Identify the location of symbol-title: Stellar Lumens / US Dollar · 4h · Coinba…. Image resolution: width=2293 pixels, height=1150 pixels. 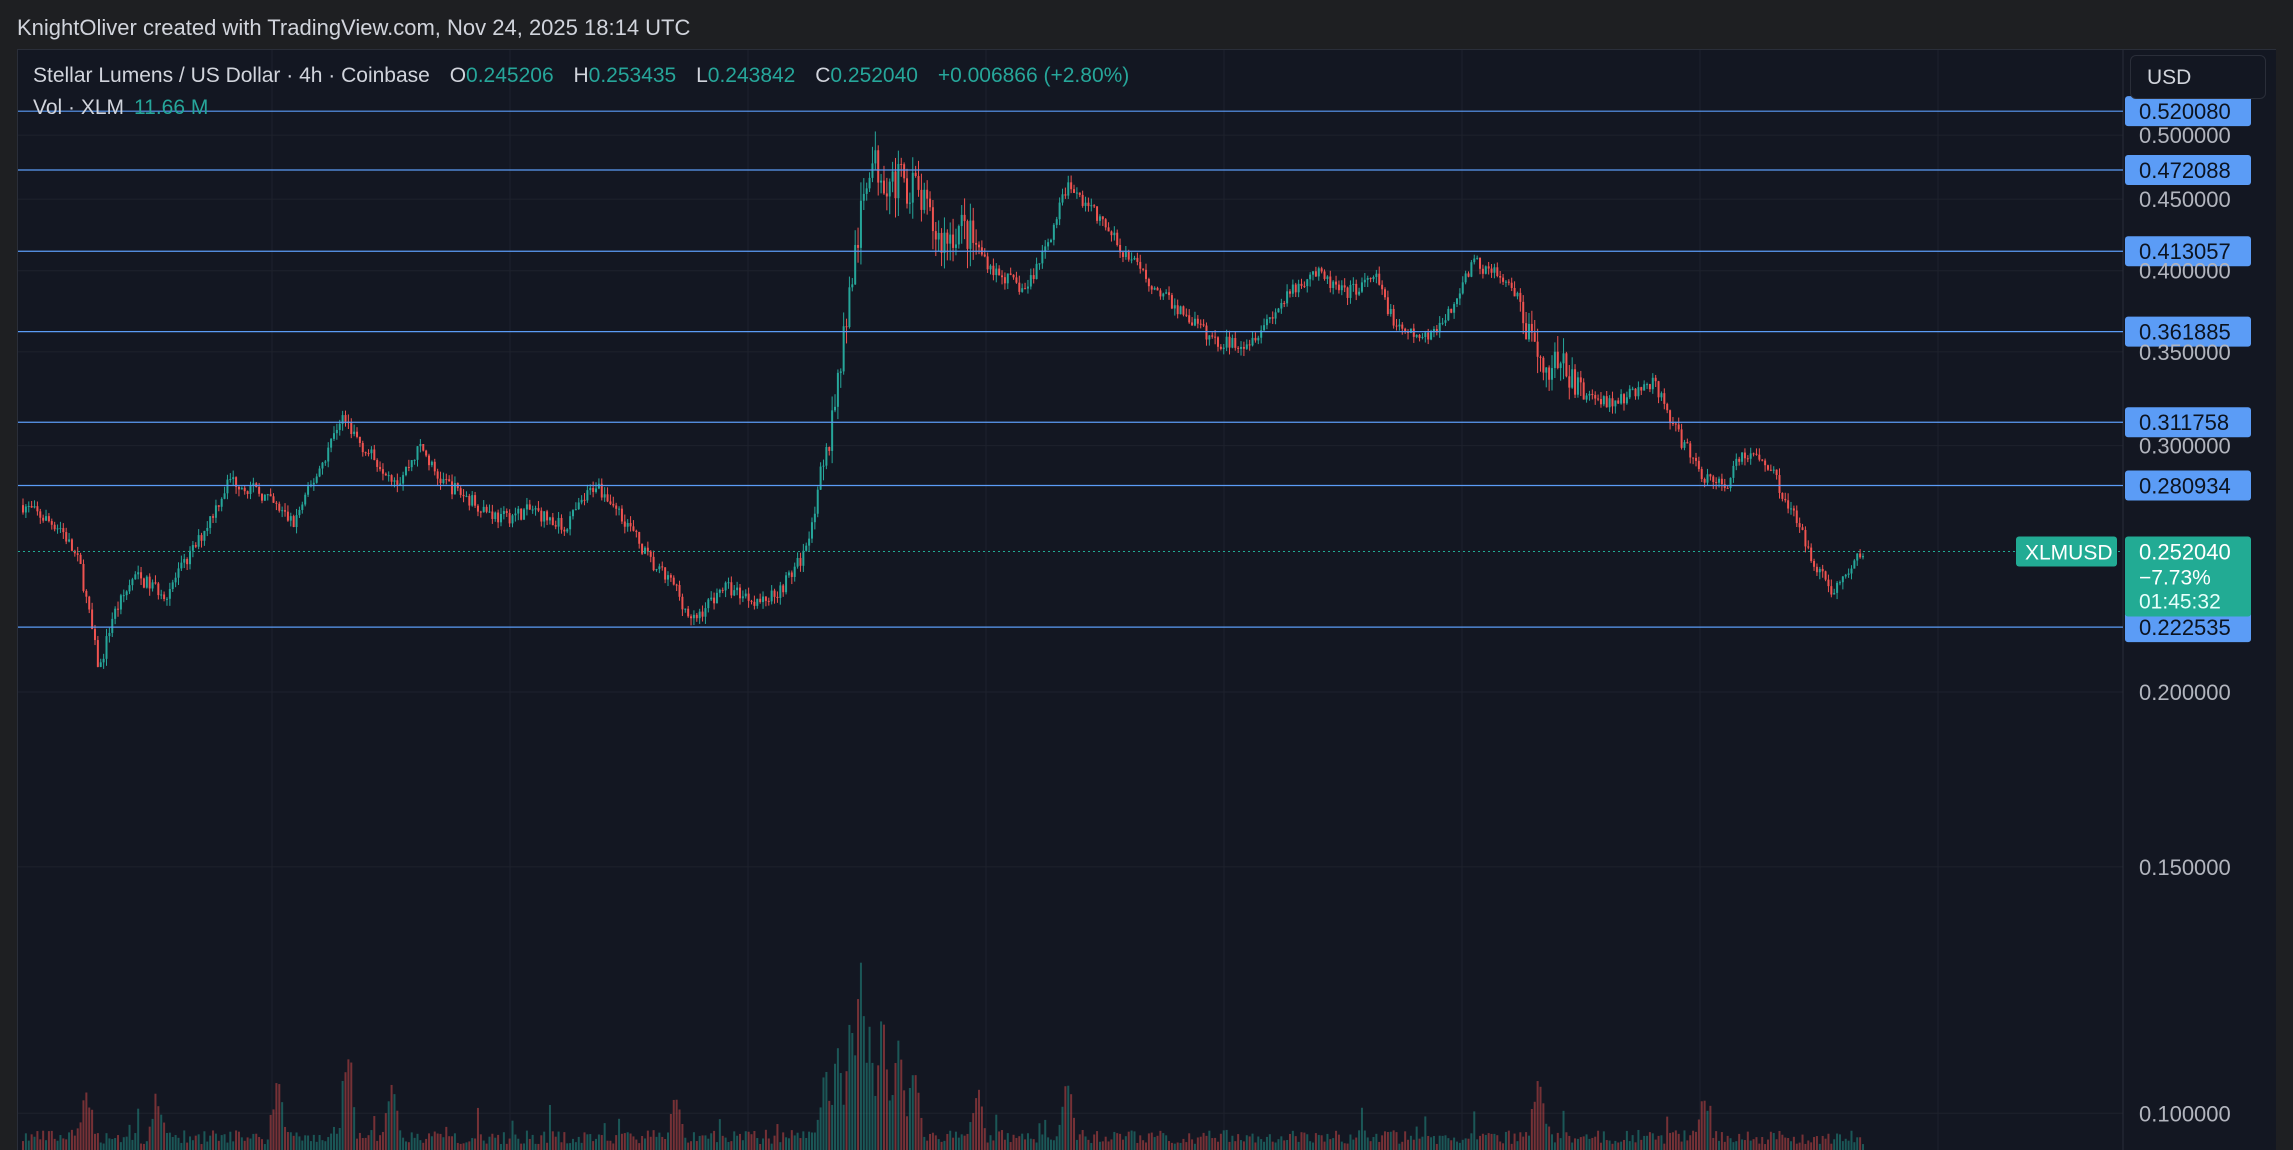
(231, 75).